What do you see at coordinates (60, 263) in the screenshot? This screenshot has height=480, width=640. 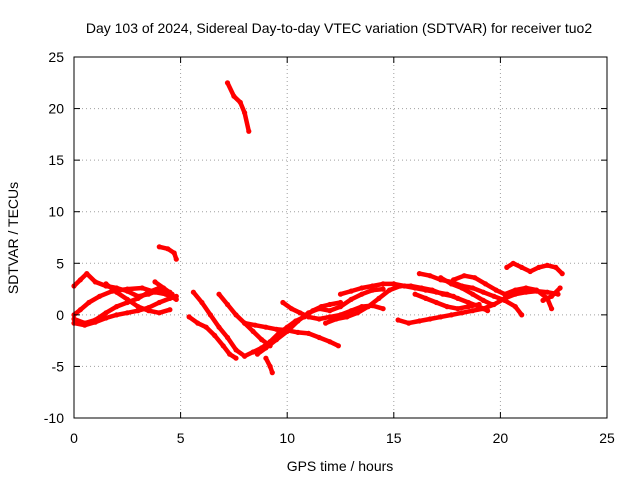 I see `y-tick-label: 5` at bounding box center [60, 263].